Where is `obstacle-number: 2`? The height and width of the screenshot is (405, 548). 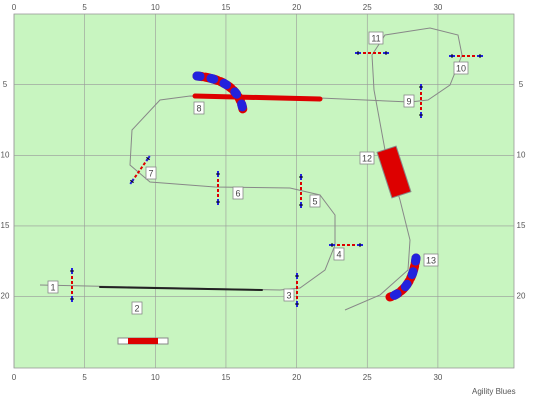 obstacle-number: 2 is located at coordinates (137, 308).